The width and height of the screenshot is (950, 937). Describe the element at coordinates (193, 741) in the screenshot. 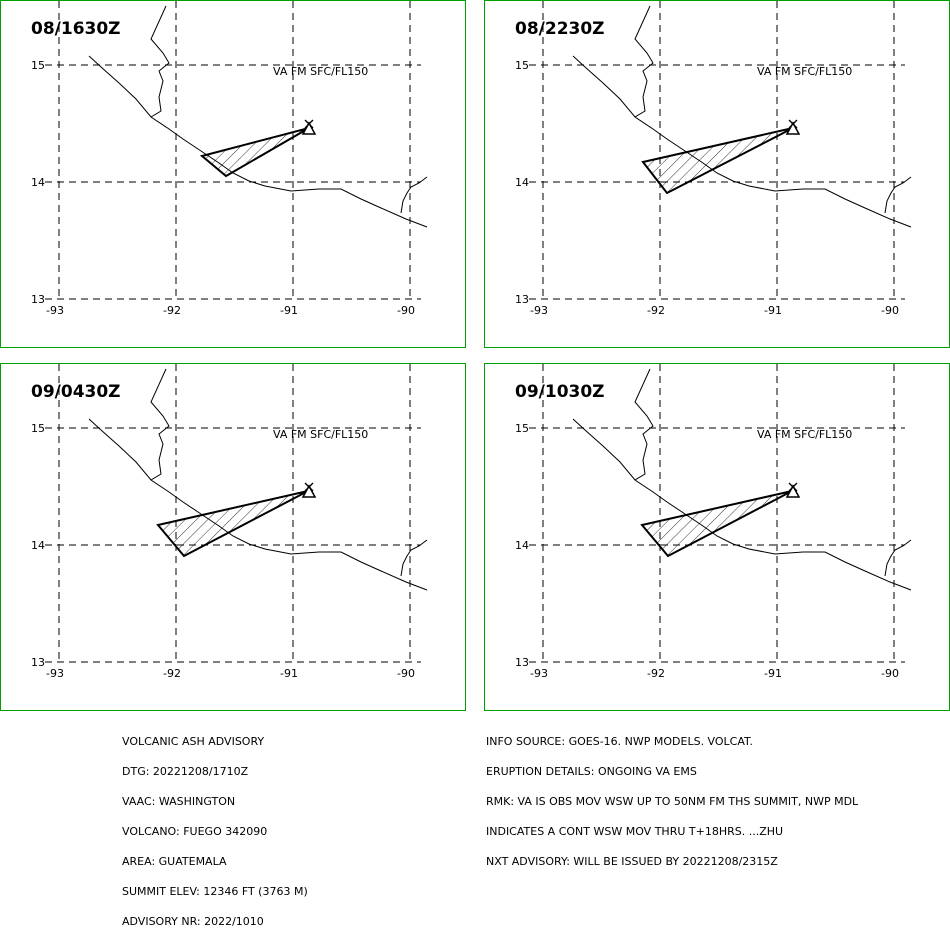

I see `advisory-title: VOLCANIC ASH ADVISORY` at that location.